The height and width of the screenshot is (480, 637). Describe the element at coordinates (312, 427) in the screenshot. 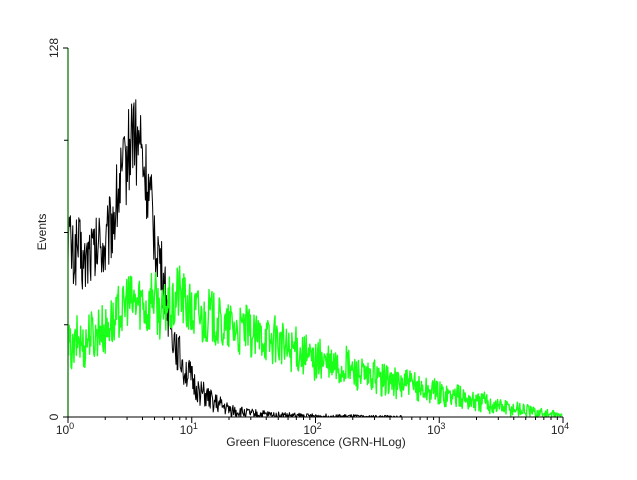

I see `x-ticks: 10⁰ 10¹ 1 0 2 10³ 10⁴` at that location.